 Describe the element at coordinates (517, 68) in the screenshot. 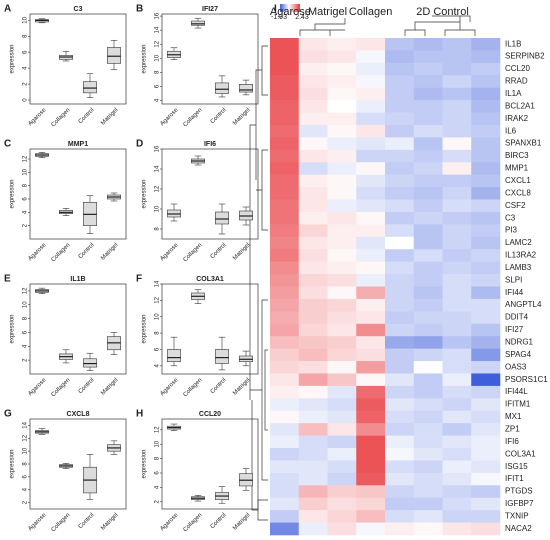

I see `row-label: CCL20` at that location.